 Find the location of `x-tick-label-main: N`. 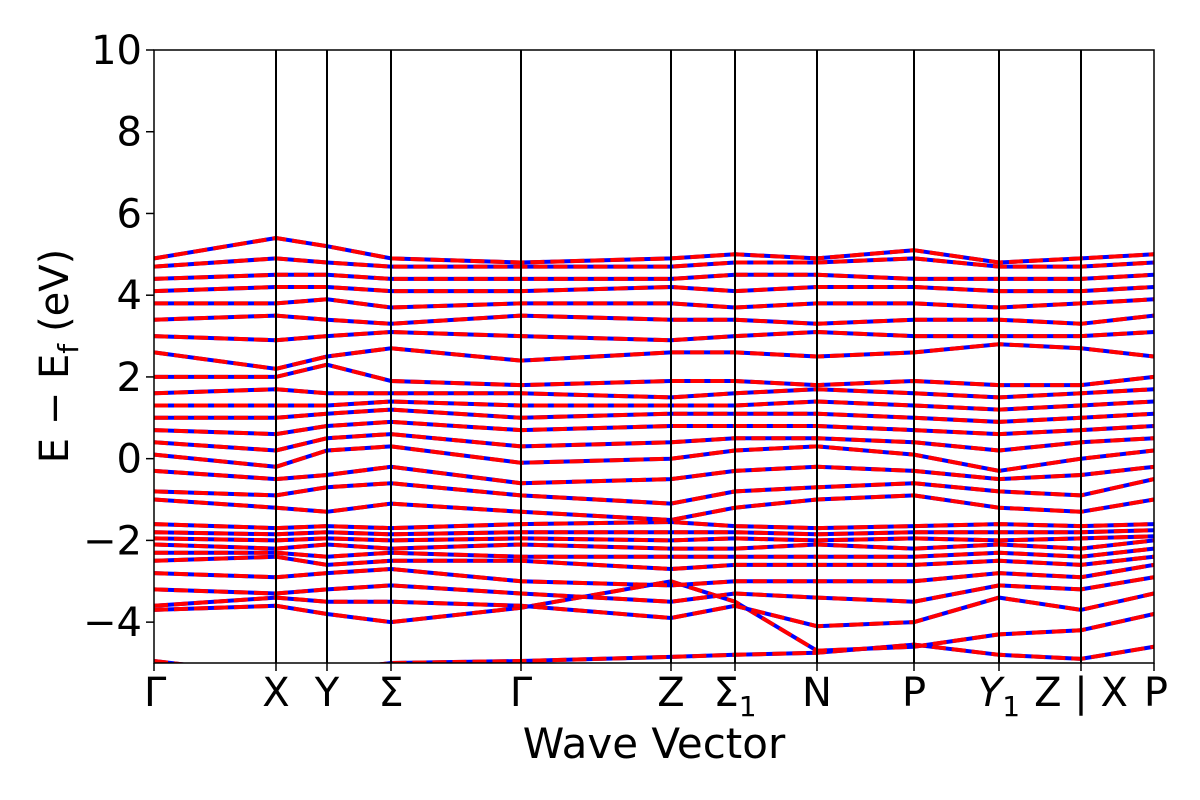

x-tick-label-main: N is located at coordinates (817, 693).